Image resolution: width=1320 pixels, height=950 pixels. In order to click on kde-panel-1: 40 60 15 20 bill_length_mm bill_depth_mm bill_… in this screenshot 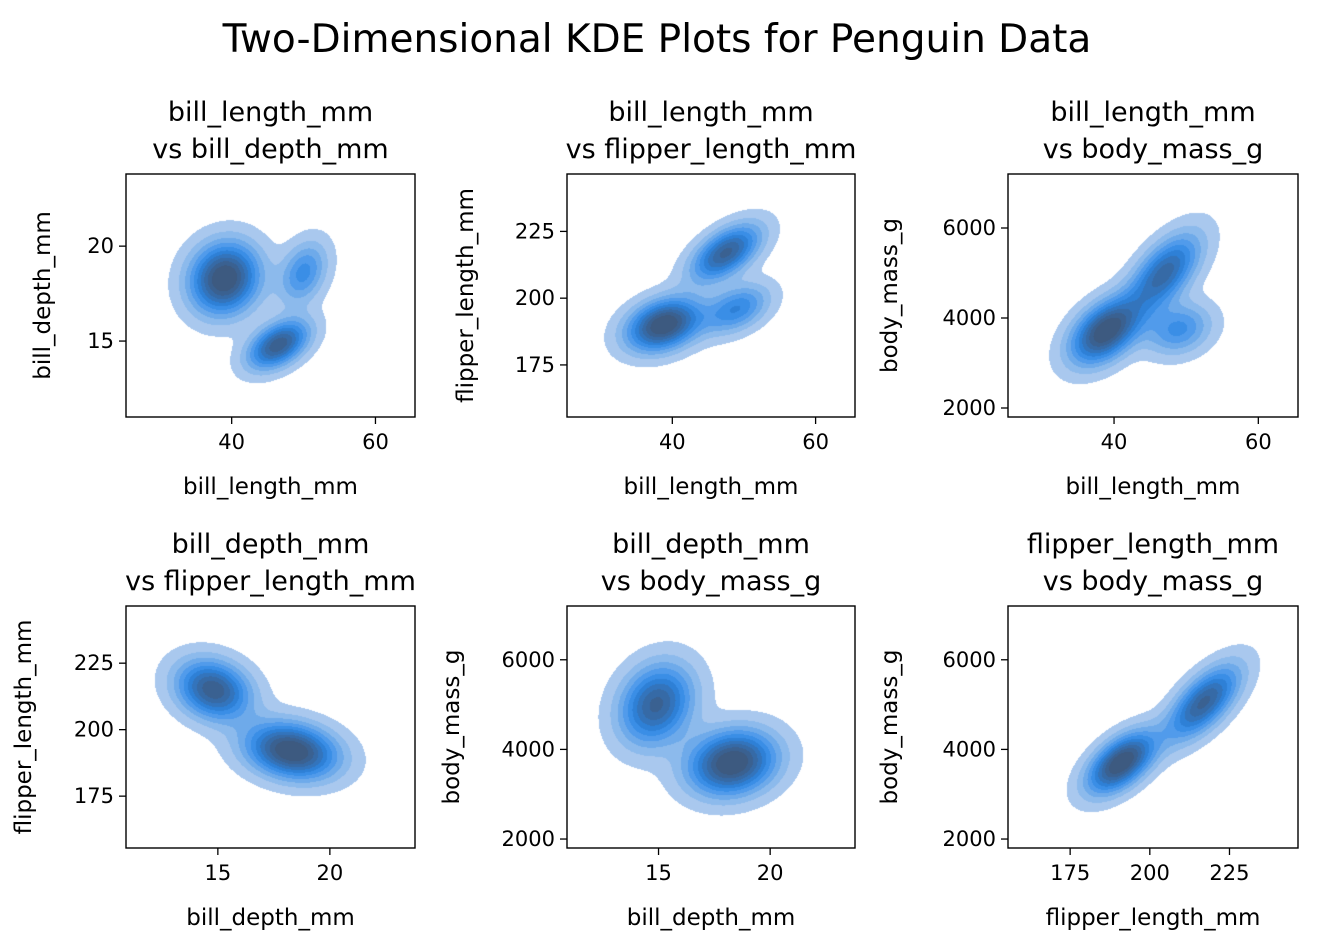, I will do `click(223, 298)`.